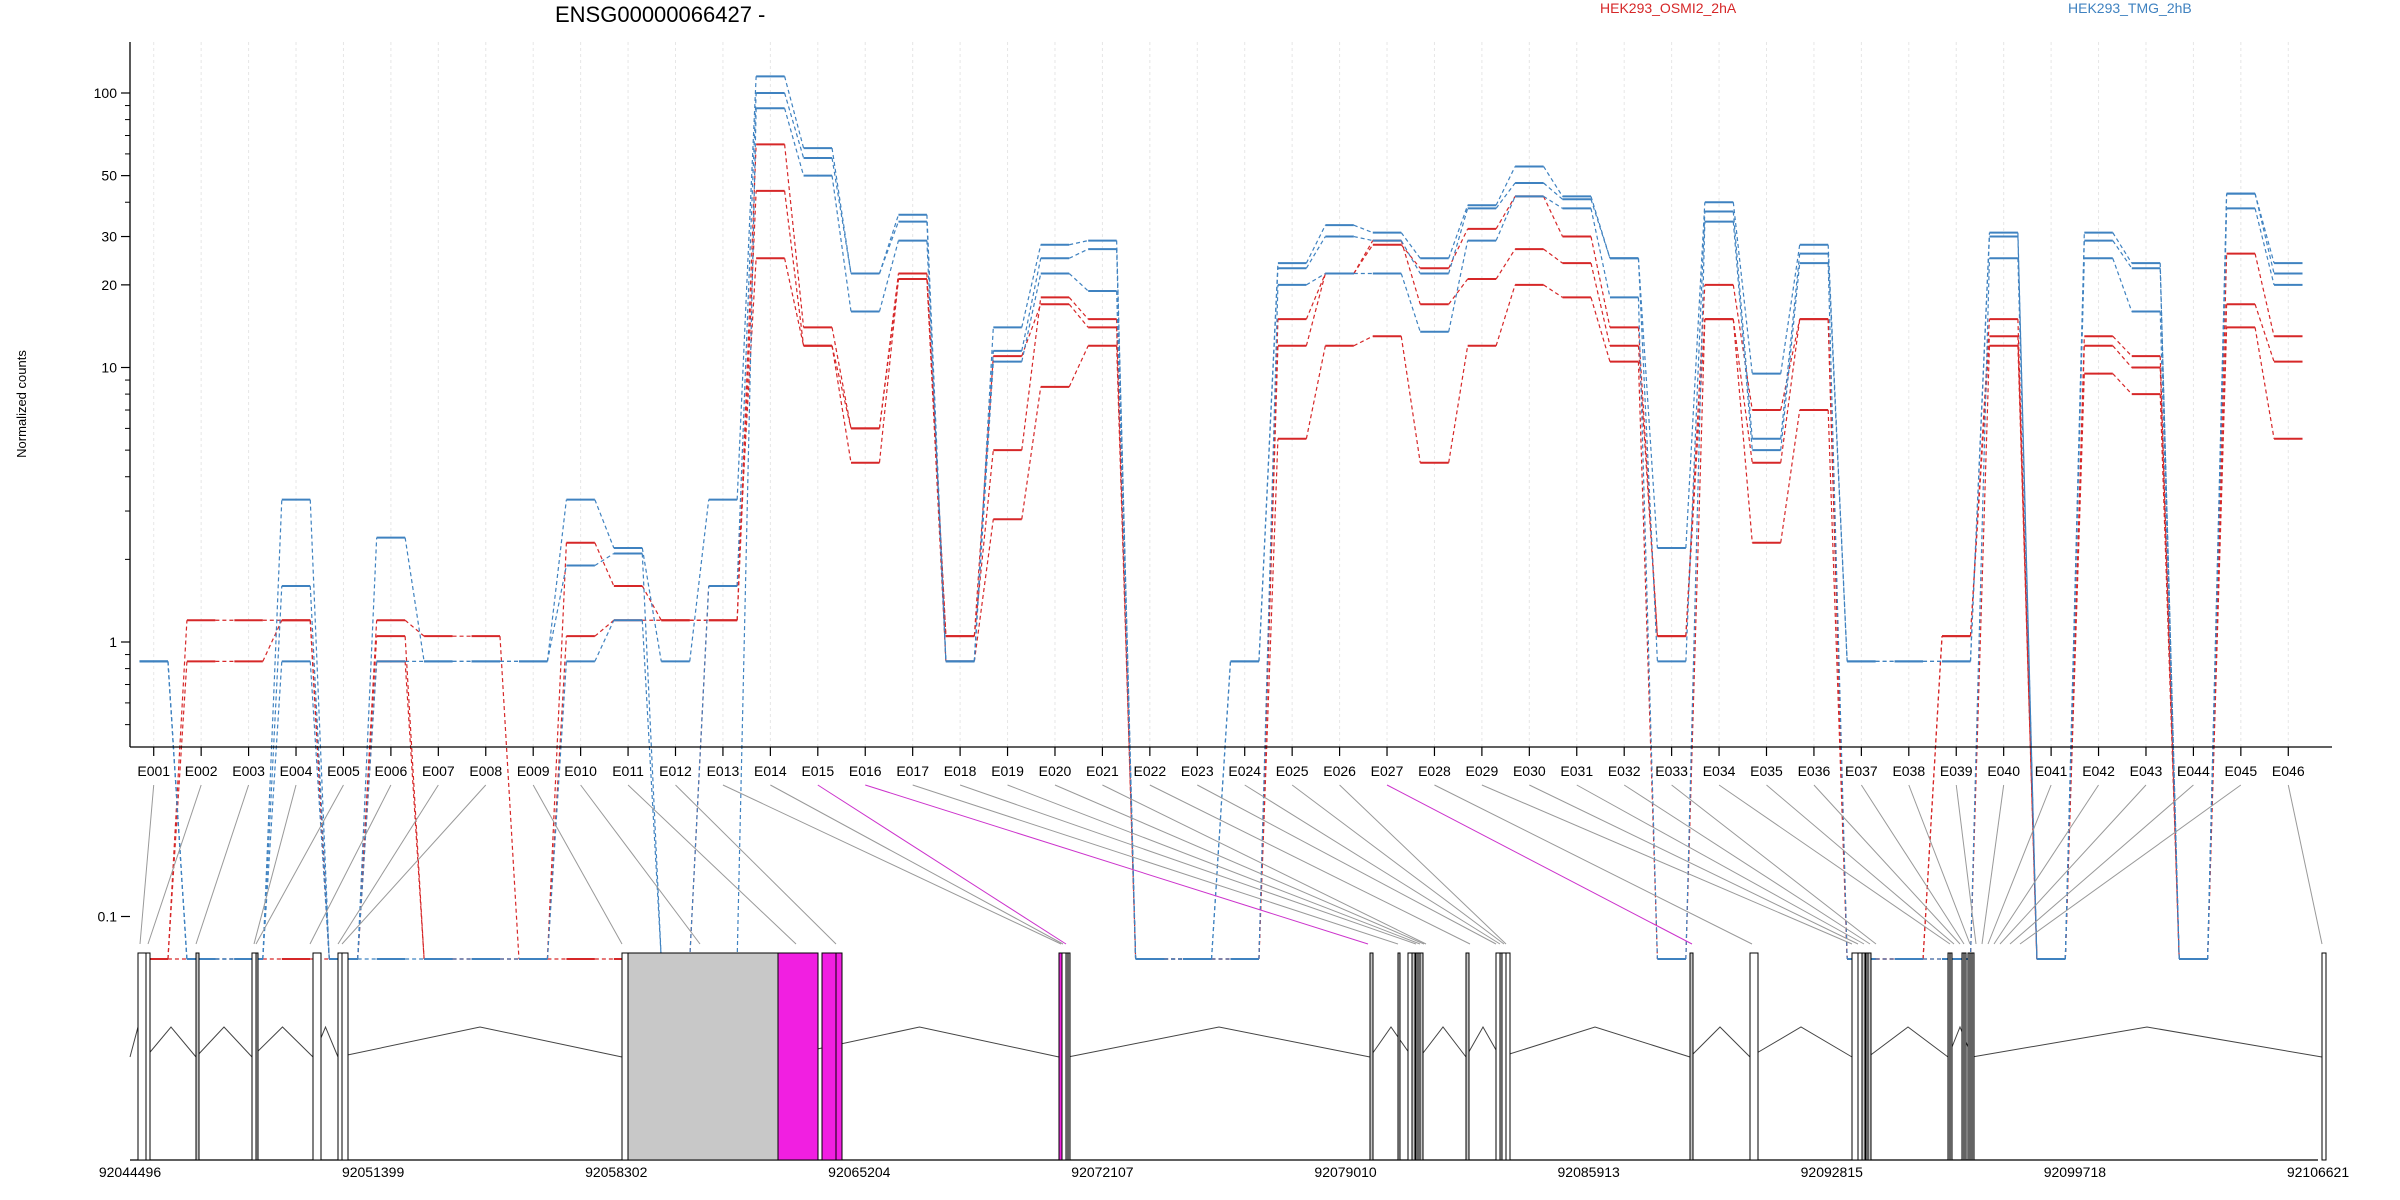 Image resolution: width=2400 pixels, height=1200 pixels. Describe the element at coordinates (2240, 771) in the screenshot. I see `x-tick-label: E045` at that location.